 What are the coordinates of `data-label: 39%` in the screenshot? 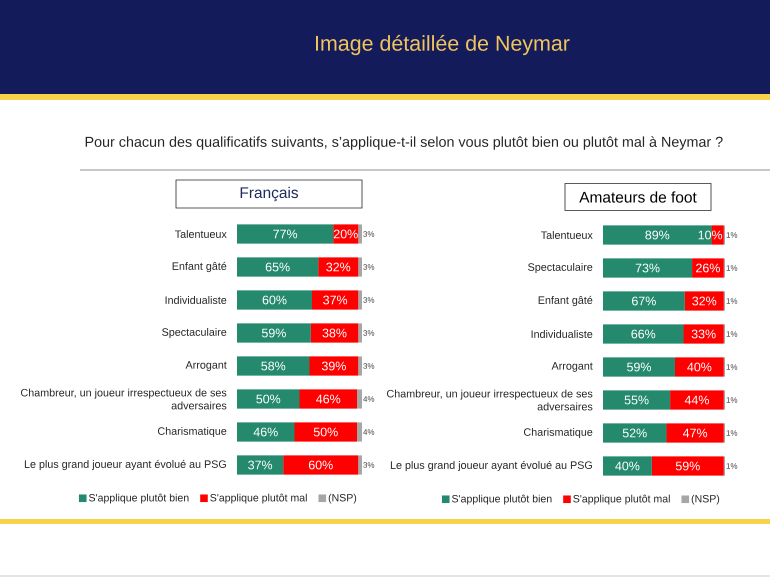 It's located at (334, 366).